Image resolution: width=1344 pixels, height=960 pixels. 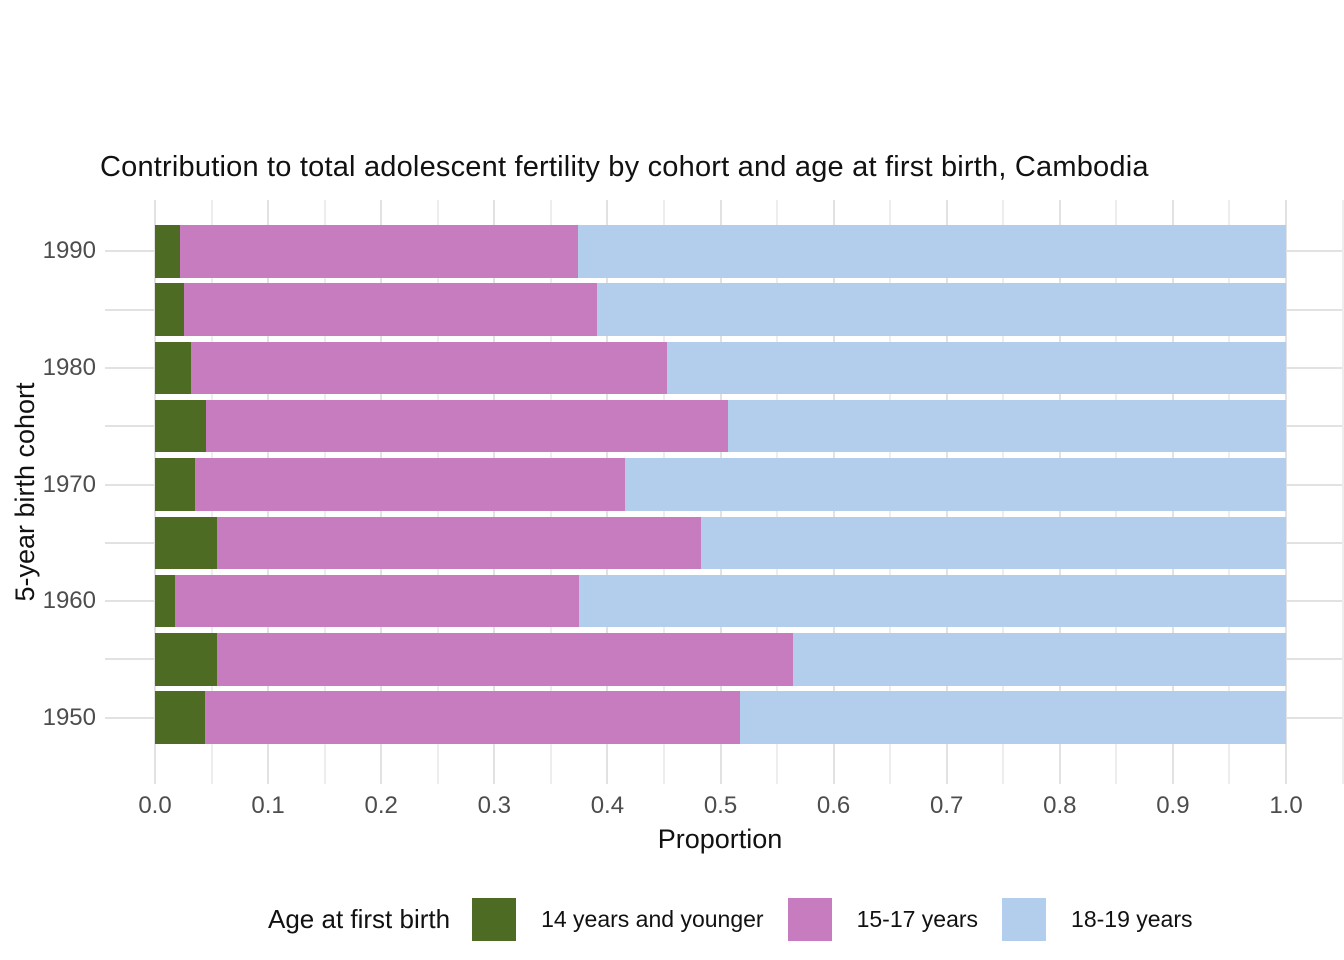 What do you see at coordinates (69, 251) in the screenshot?
I see `y-tick-label: 1990` at bounding box center [69, 251].